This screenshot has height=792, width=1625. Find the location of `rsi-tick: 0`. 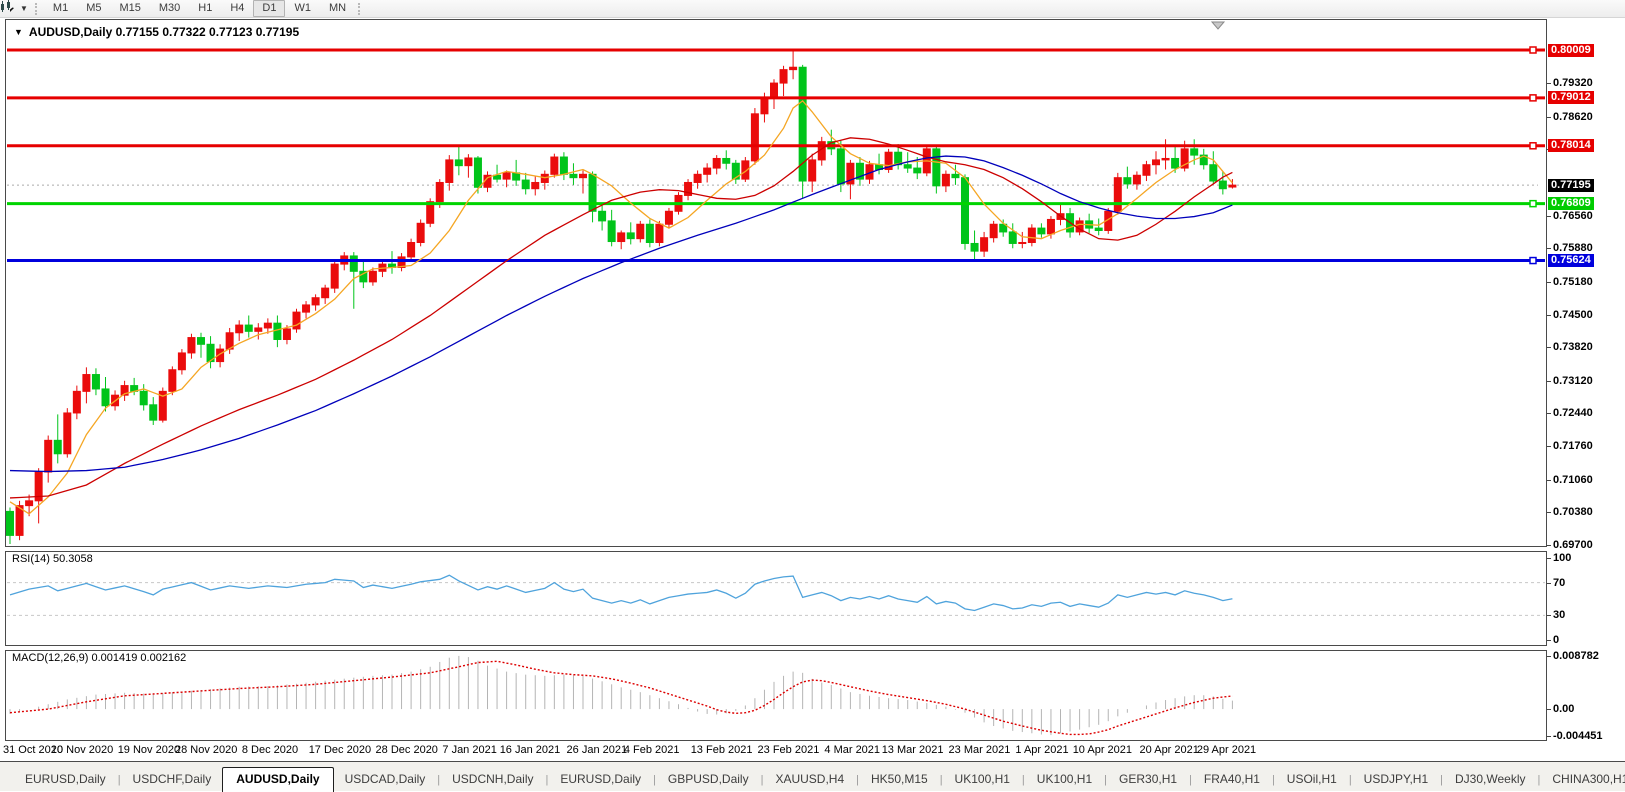

rsi-tick: 0 is located at coordinates (1553, 640).